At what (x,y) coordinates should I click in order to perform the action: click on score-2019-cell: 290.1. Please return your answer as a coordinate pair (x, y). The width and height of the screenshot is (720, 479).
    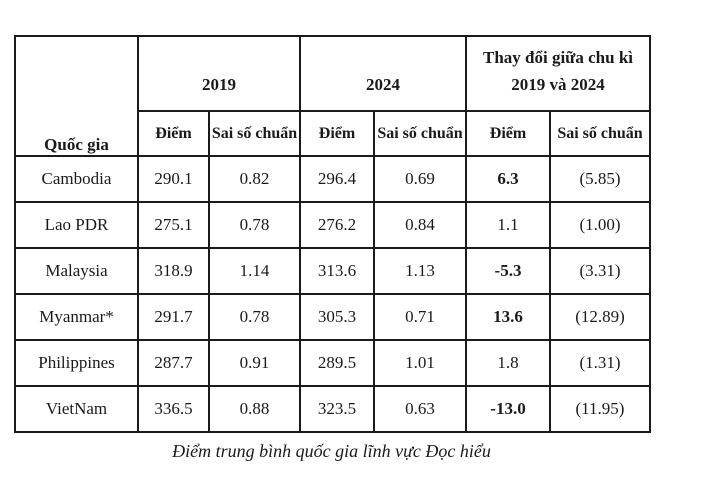
    Looking at the image, I should click on (173, 179).